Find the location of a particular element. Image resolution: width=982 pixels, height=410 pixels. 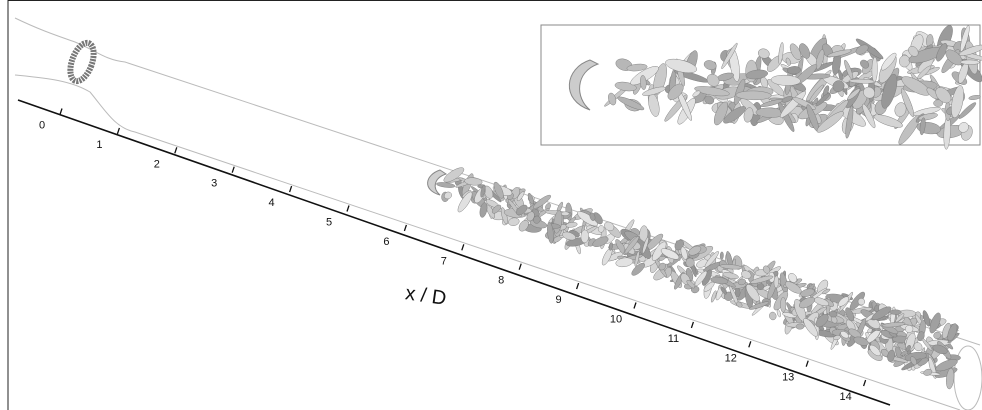

tick-label: 7 is located at coordinates (444, 261).